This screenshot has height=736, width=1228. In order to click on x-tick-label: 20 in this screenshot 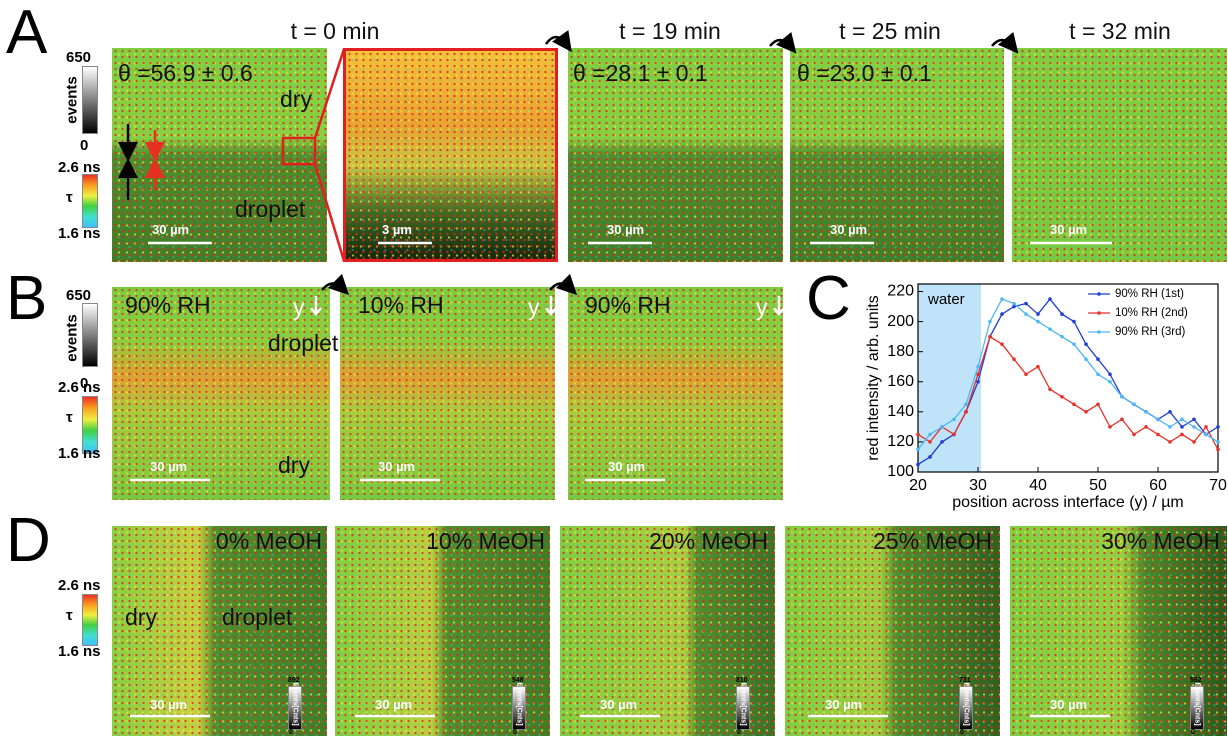, I will do `click(918, 485)`.